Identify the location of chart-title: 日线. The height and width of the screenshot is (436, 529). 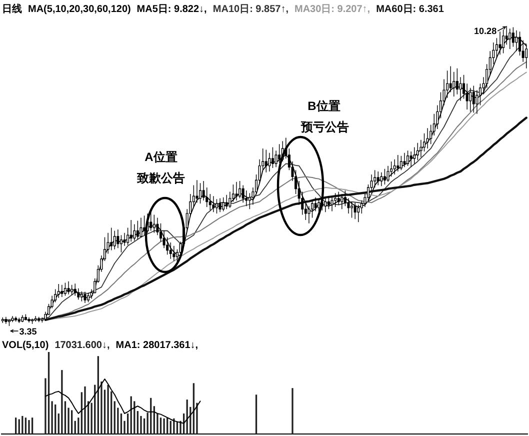
(12, 9).